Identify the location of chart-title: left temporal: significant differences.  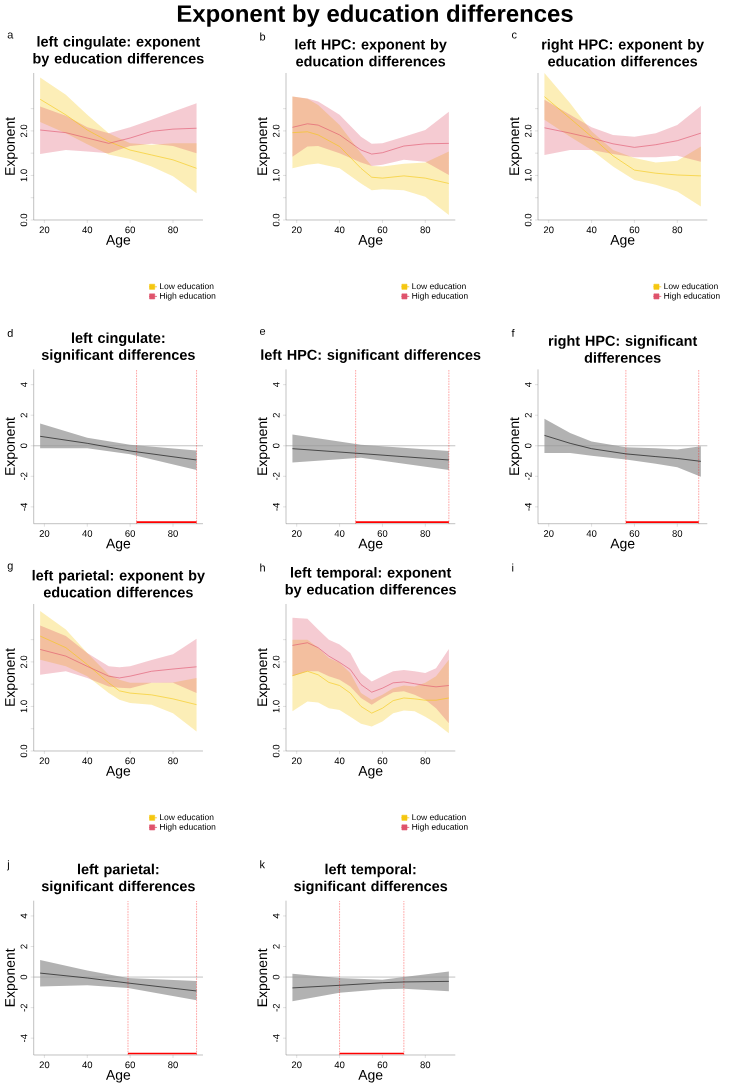
(371, 879).